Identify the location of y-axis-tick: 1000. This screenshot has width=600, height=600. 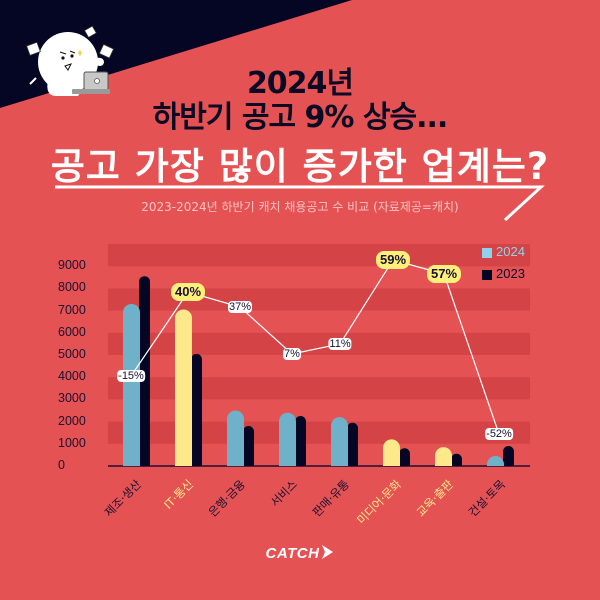
(72, 442).